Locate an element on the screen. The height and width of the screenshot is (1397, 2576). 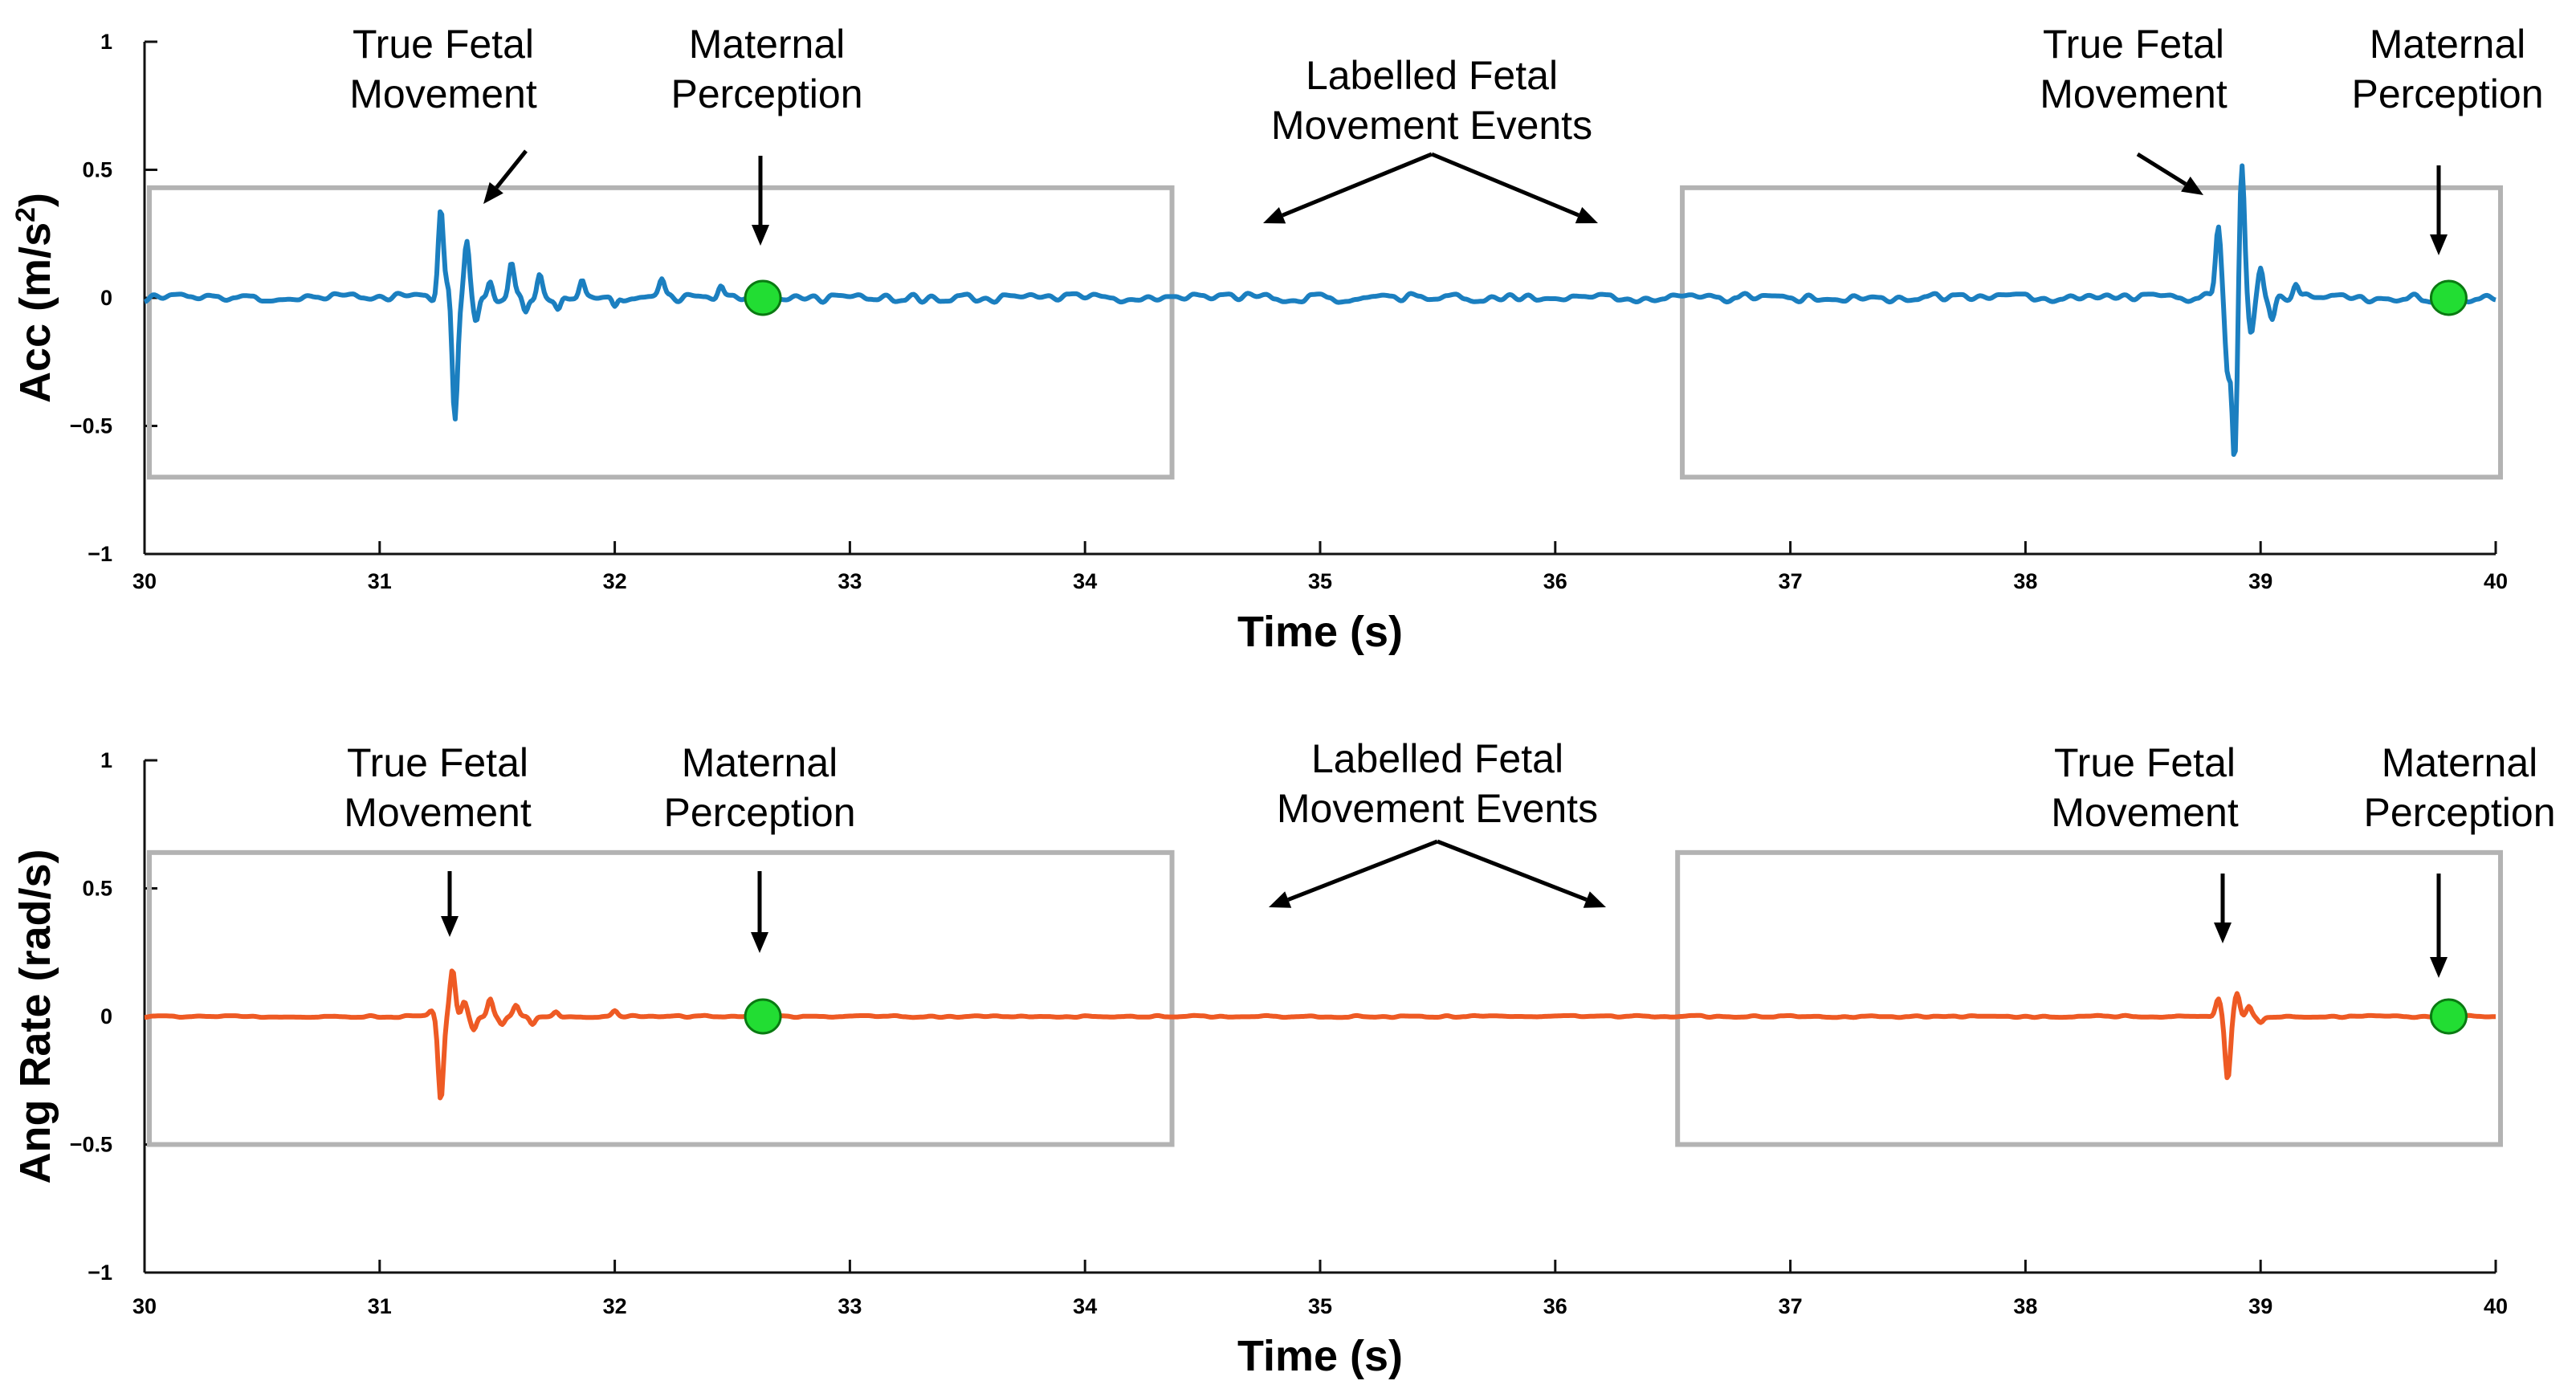
y-axis-title: Acc (m/s2) is located at coordinates (34, 298).